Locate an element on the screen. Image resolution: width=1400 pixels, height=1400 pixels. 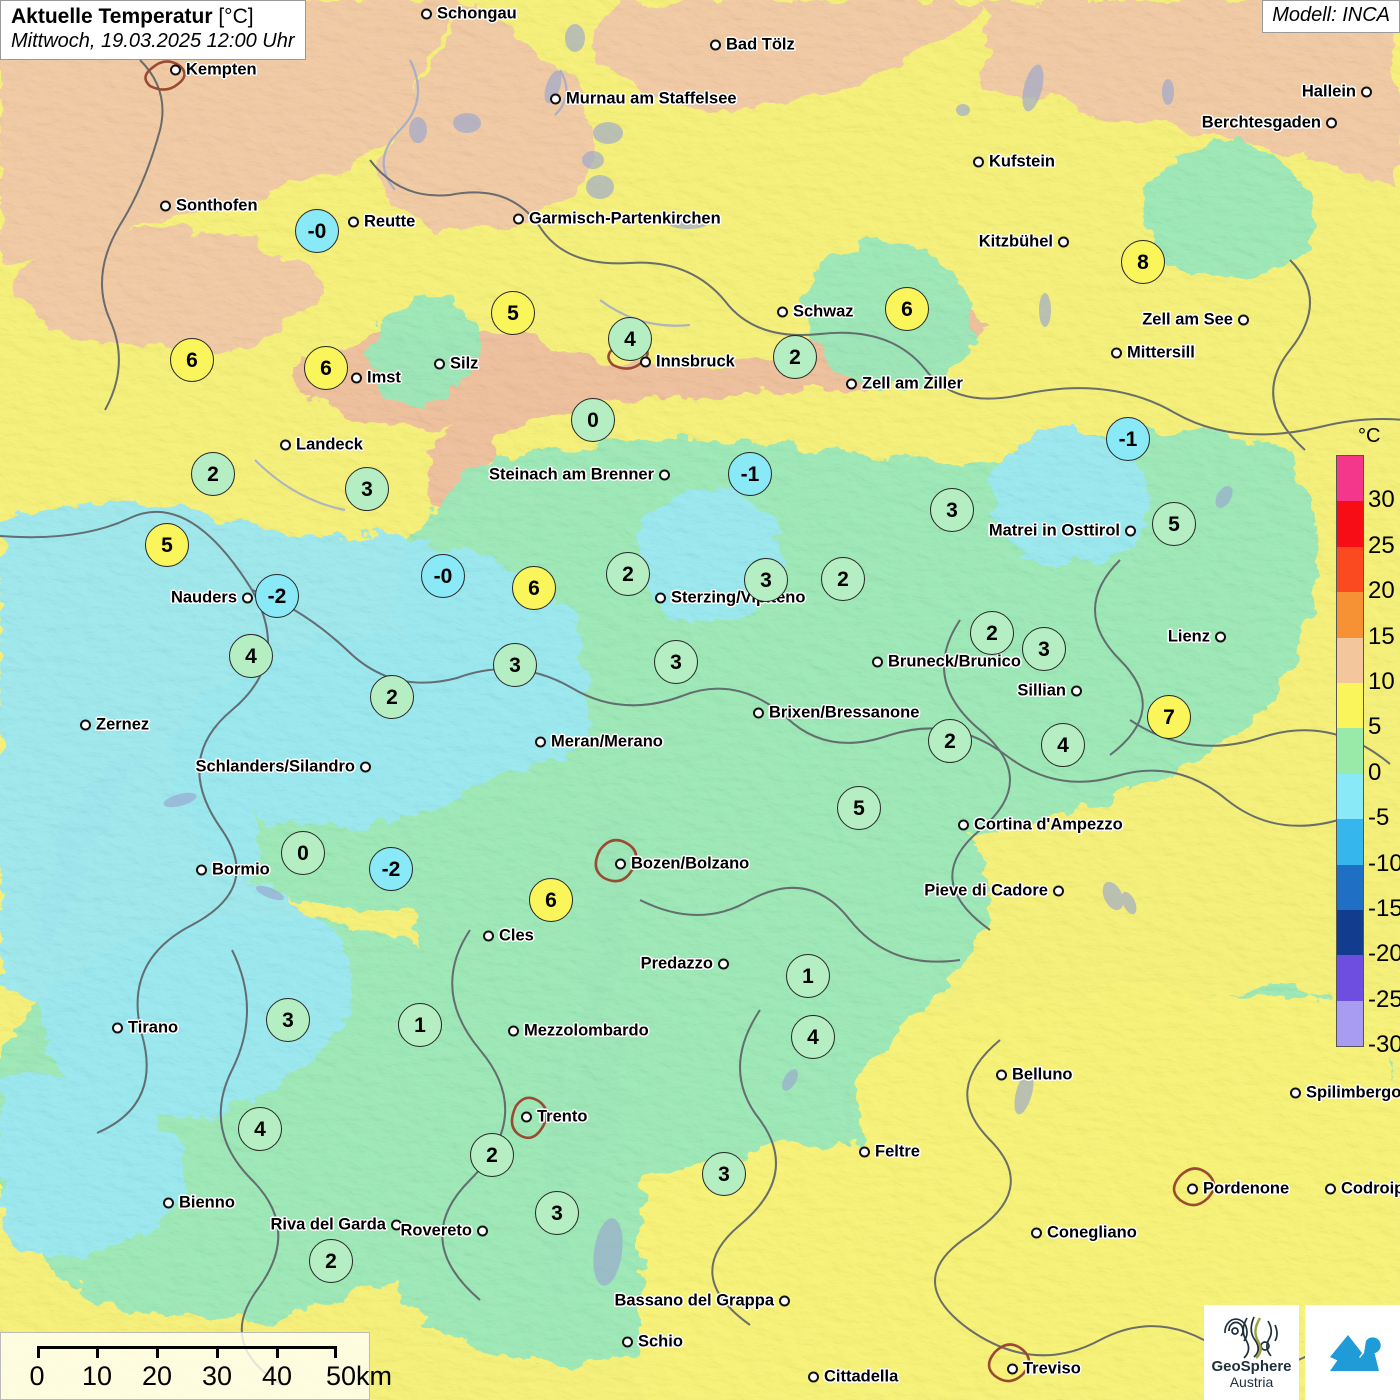
geosphere-logo: GeoSphere Austria is located at coordinates (1251, 1352).